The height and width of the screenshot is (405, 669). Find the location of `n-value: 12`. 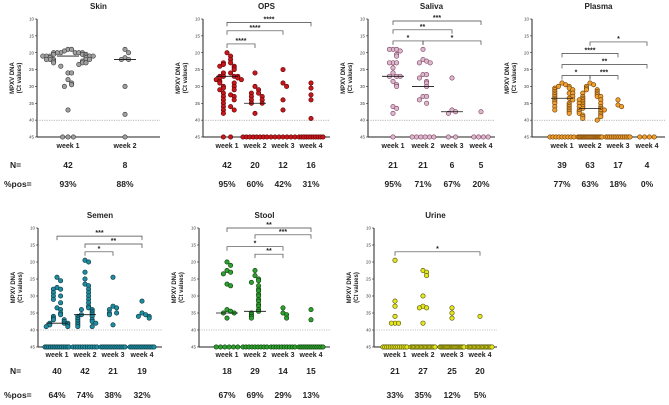

n-value: 12 is located at coordinates (283, 165).